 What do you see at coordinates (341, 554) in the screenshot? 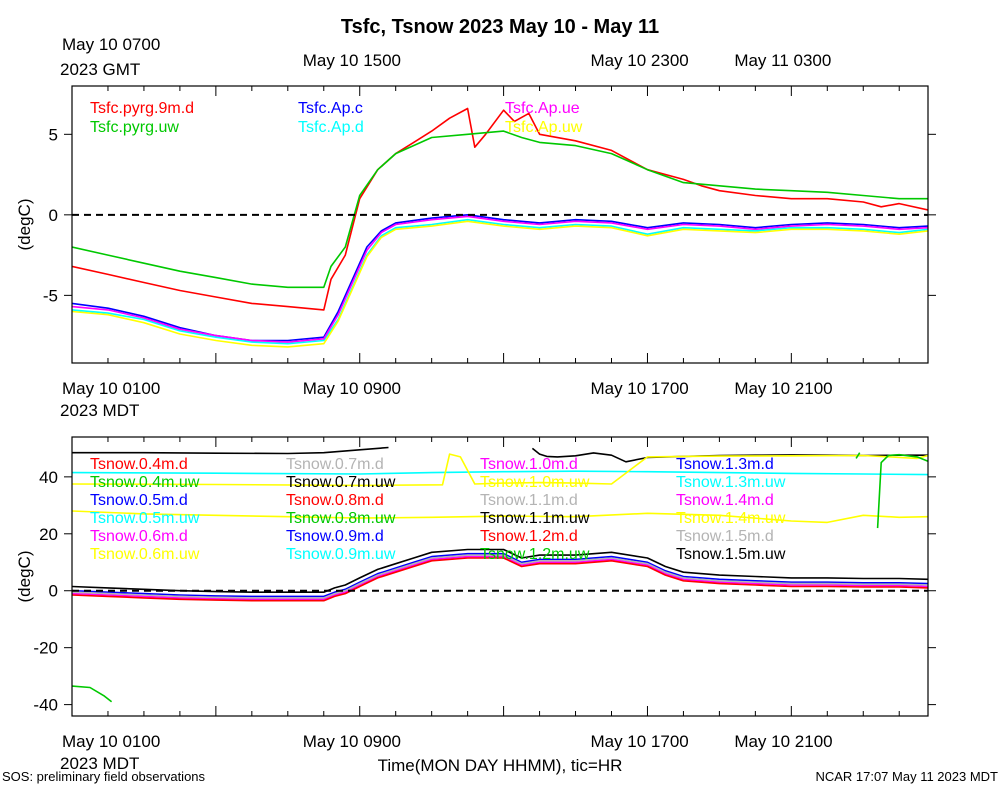
I see `bottom-legend-entry: Tsnow.0.9m.uw` at bounding box center [341, 554].